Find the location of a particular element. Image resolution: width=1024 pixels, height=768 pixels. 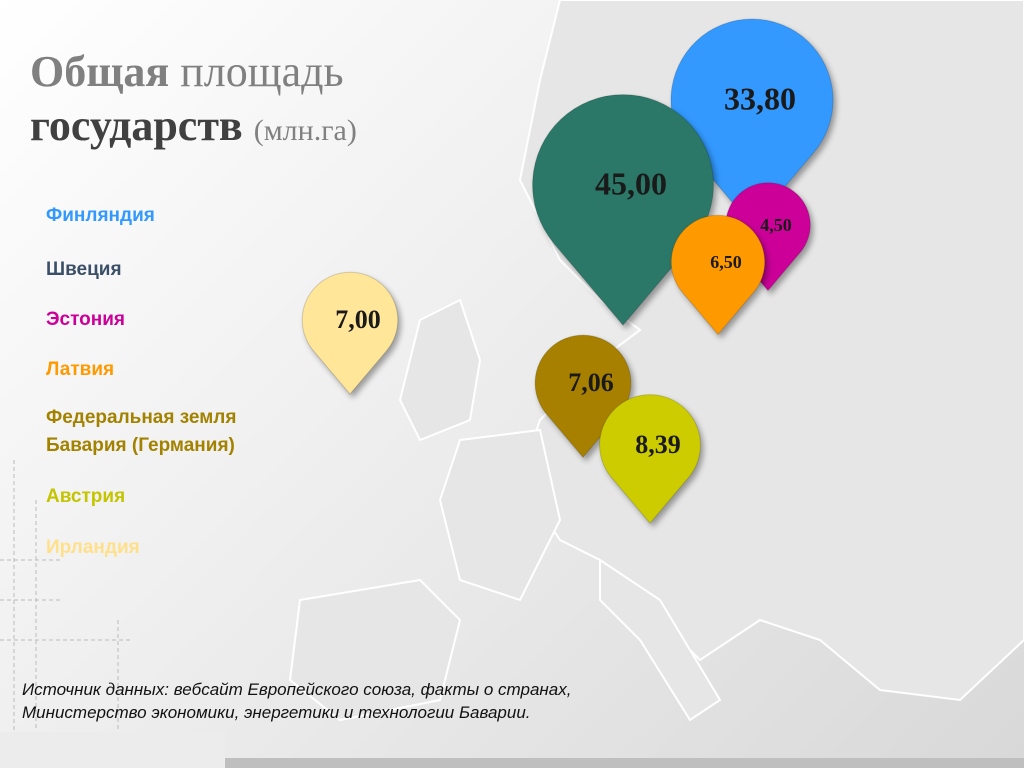

title: Общая площадь is located at coordinates (187, 72).